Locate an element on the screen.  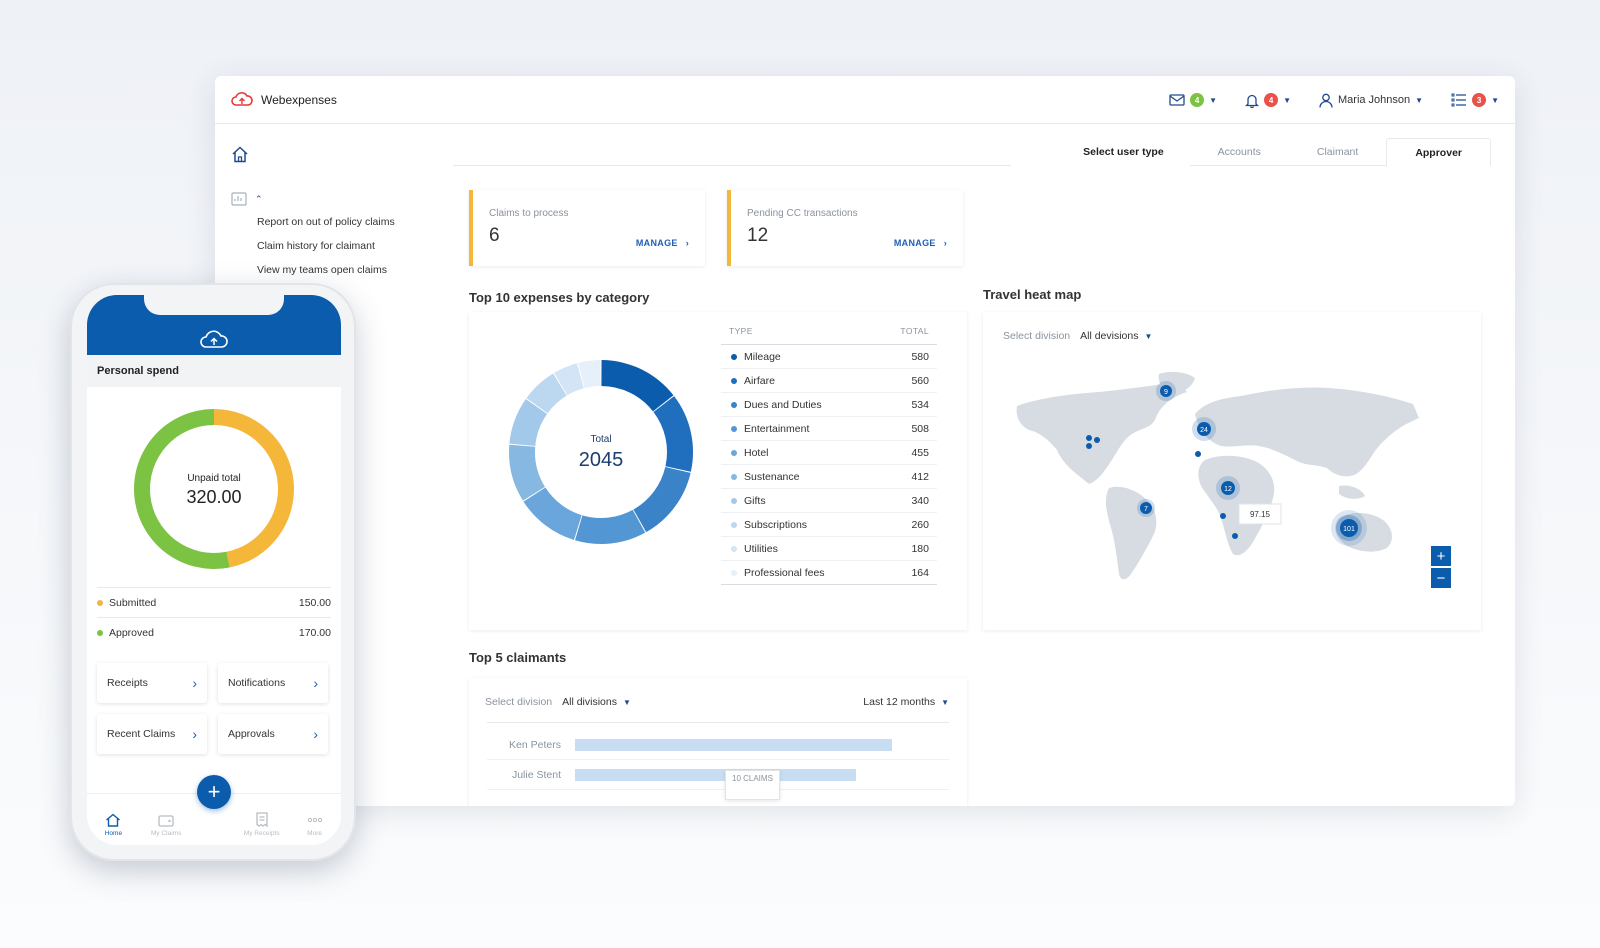
donut-slice-submitted is located at coordinates (254, 488).